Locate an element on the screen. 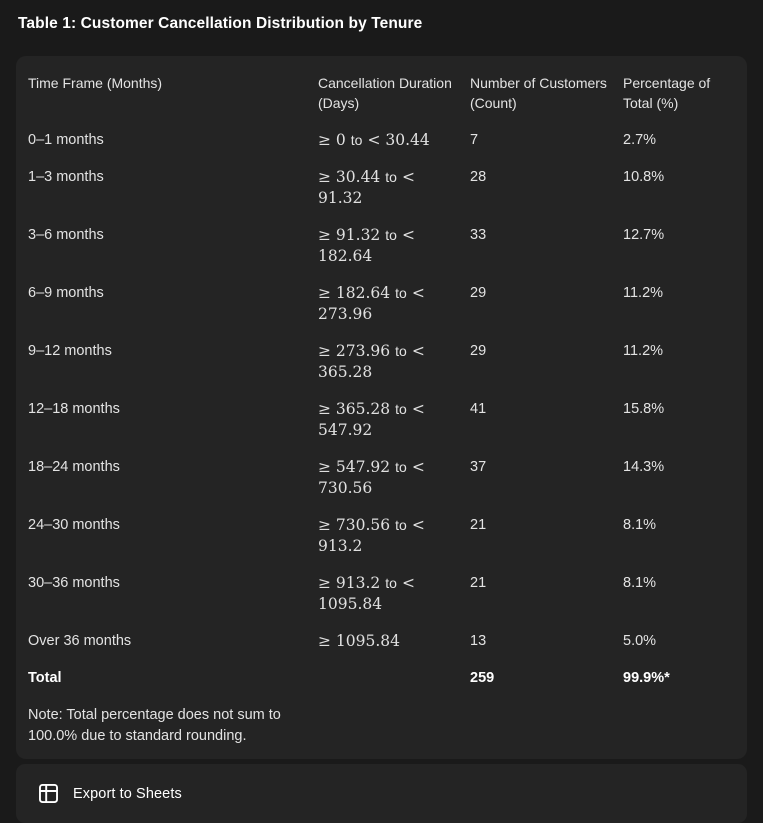  tenure-cell: 6–9 months is located at coordinates (66, 293).